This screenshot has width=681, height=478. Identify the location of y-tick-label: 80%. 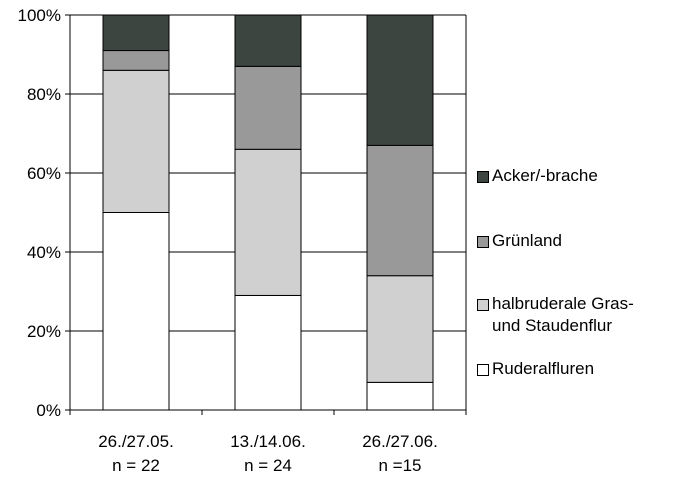
(44, 94).